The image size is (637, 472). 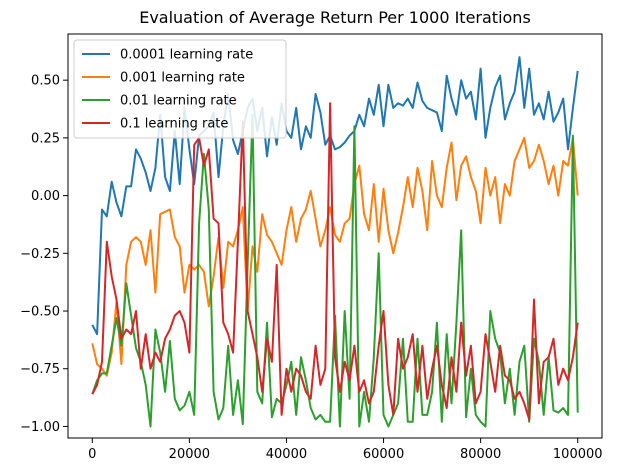 What do you see at coordinates (286, 454) in the screenshot?
I see `x-tick-label: 40000` at bounding box center [286, 454].